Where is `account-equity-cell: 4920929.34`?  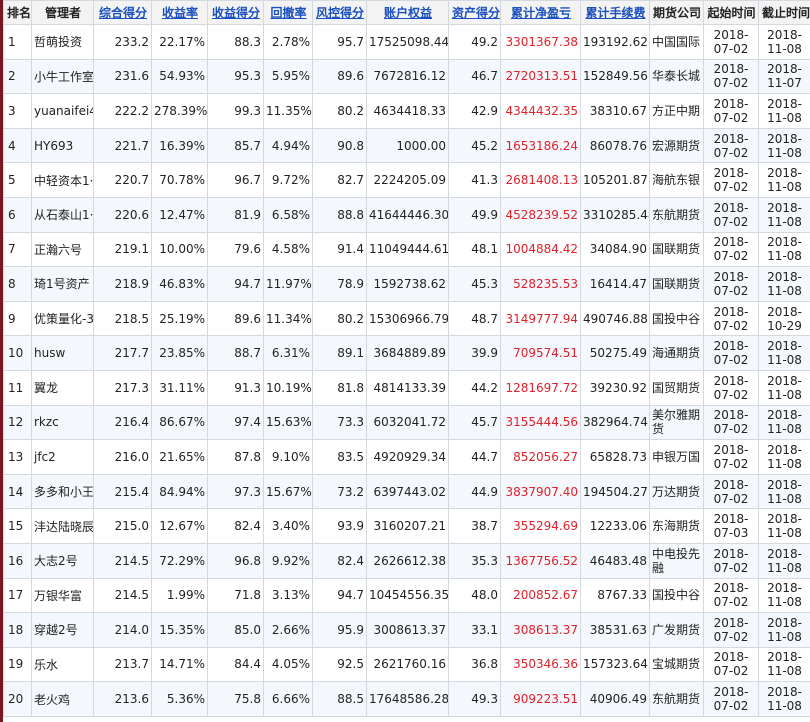
account-equity-cell: 4920929.34 is located at coordinates (407, 457).